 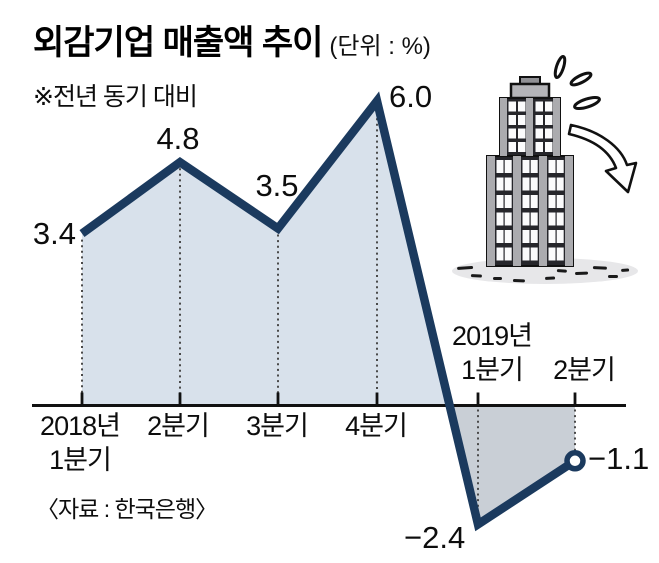 What do you see at coordinates (543, 274) in the screenshot?
I see `ground-debris` at bounding box center [543, 274].